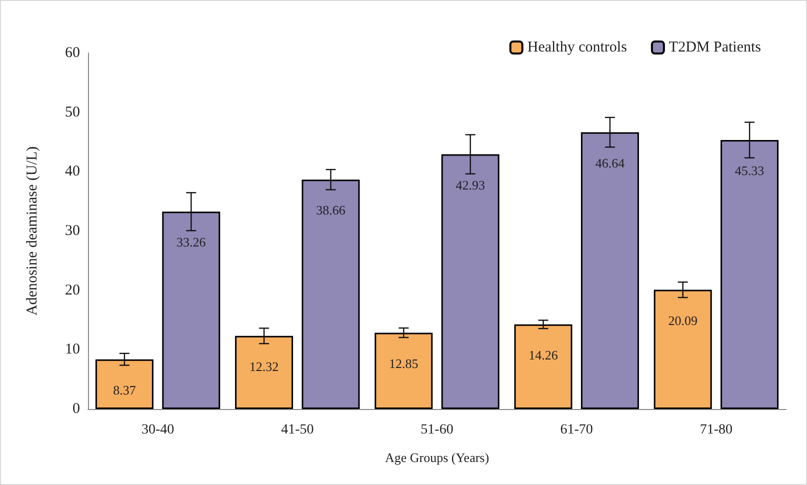 This screenshot has width=807, height=485. Describe the element at coordinates (72, 290) in the screenshot. I see `y-tick-label: 20` at that location.